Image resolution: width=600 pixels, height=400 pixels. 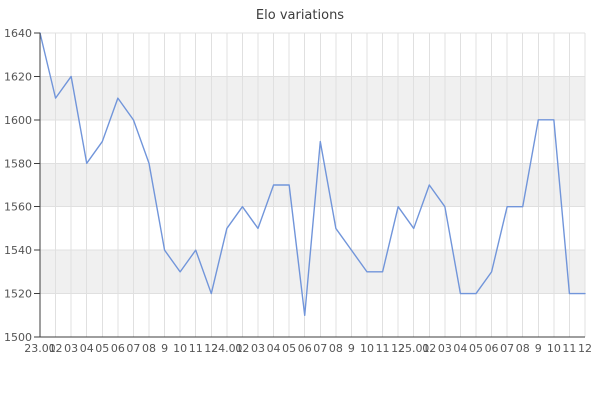 What do you see at coordinates (414, 348) in the screenshot?
I see `x-tick-label: 25.01` at bounding box center [414, 348].